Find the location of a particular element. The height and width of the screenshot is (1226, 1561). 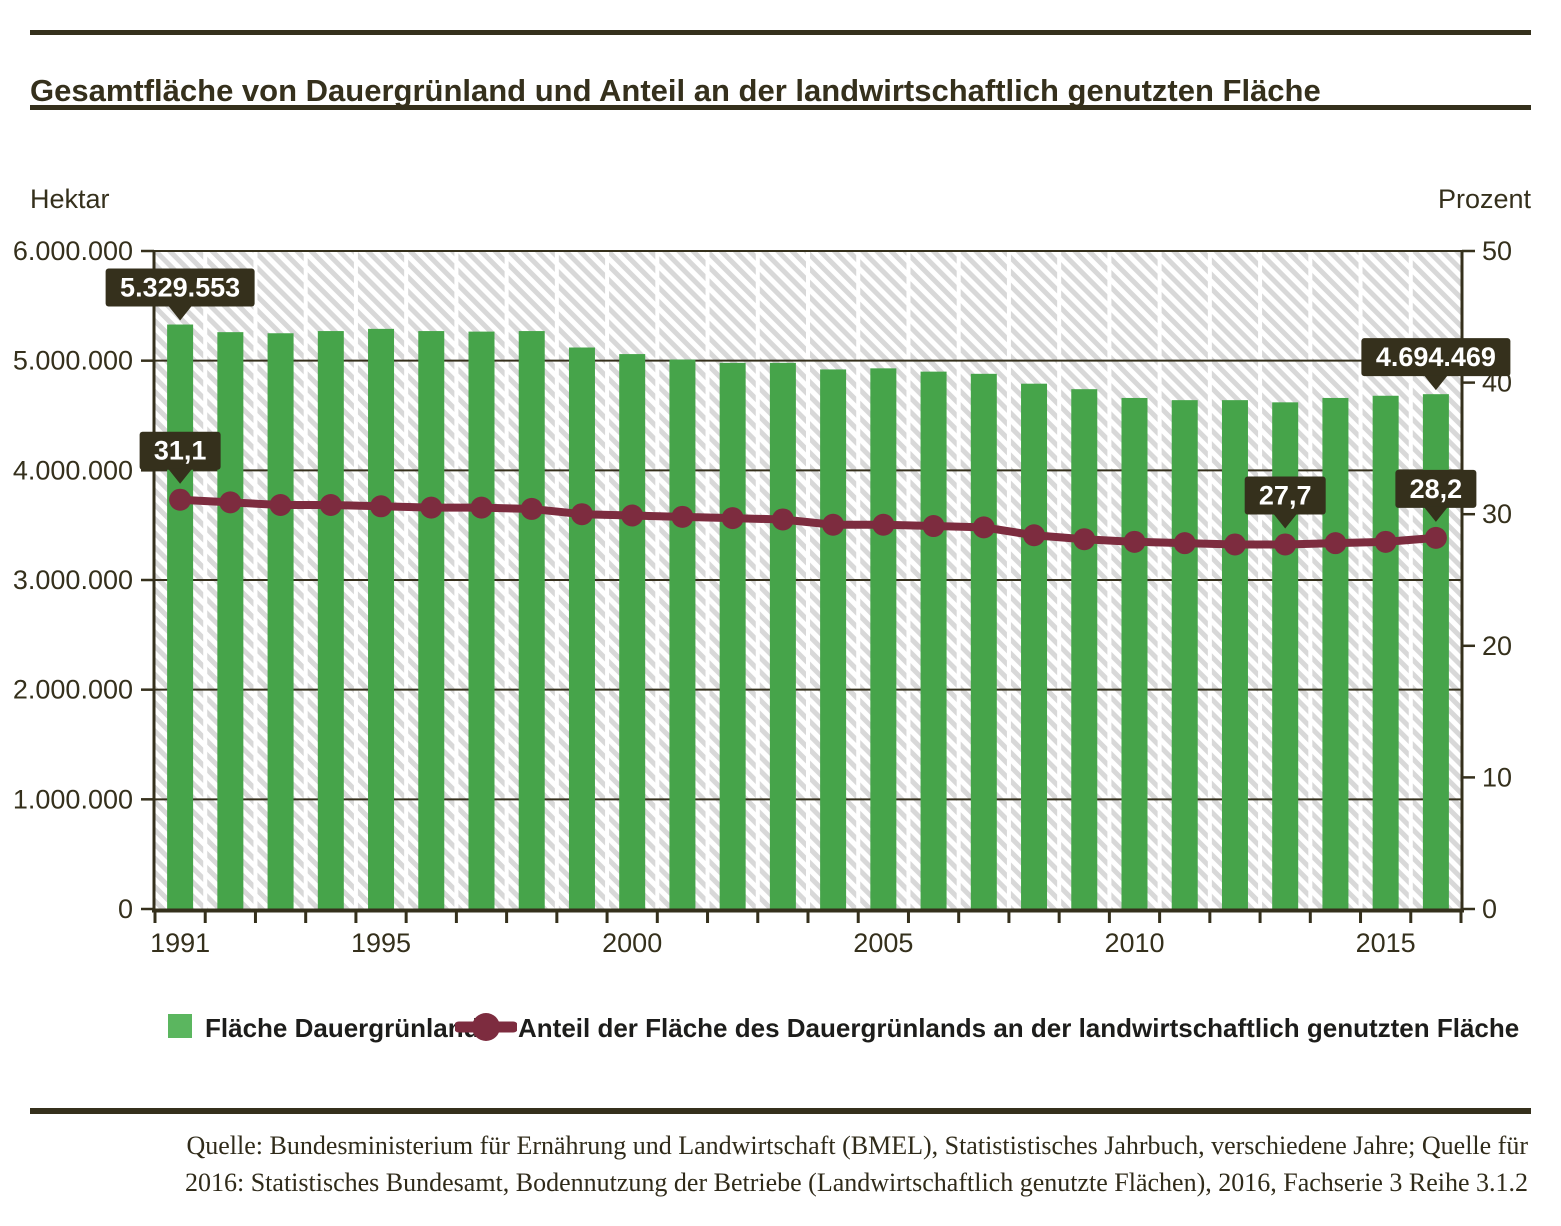

percent-dot-2004 is located at coordinates (833, 524).